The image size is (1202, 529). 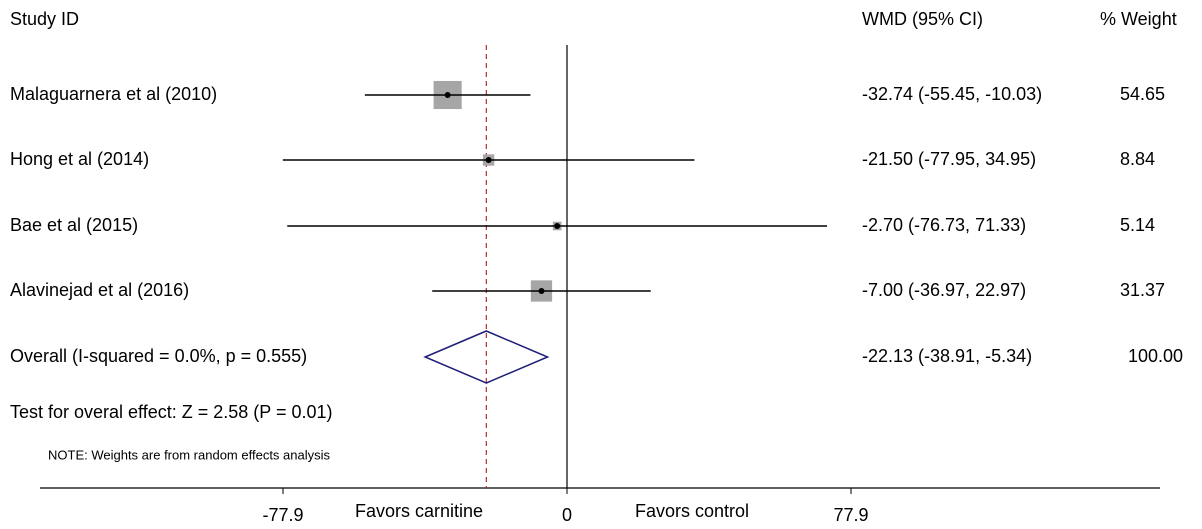 What do you see at coordinates (922, 19) in the screenshot?
I see `effect-header: WMD (95% CI)` at bounding box center [922, 19].